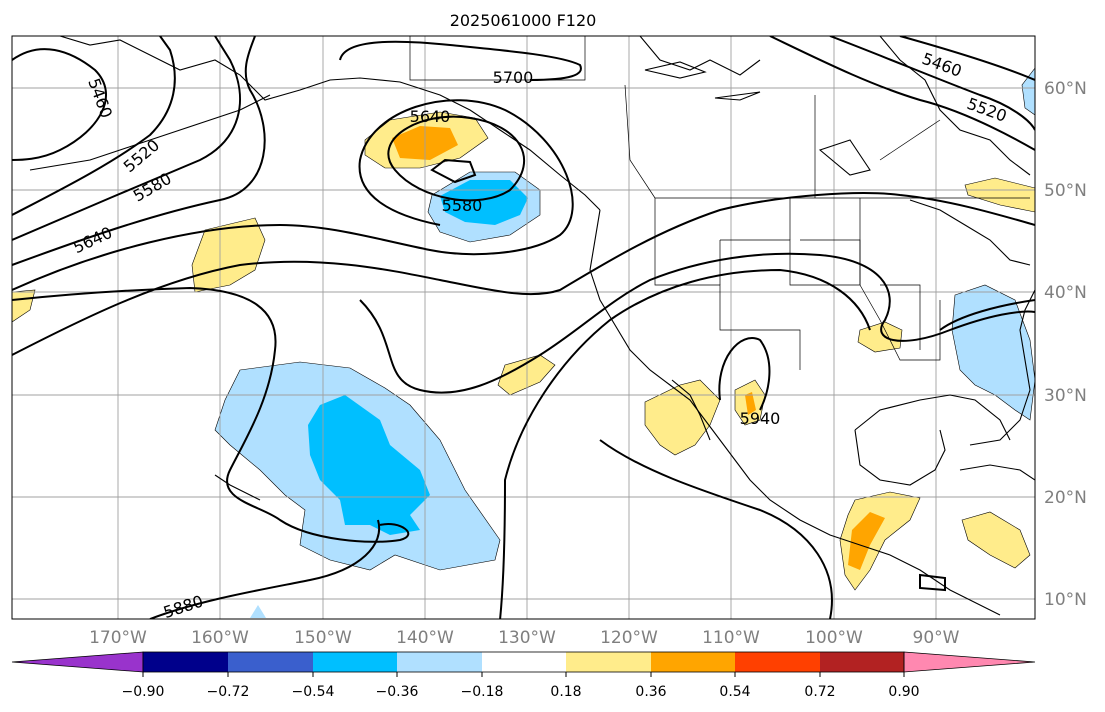  I want to click on lat-tick-label: 50°N, so click(1065, 191).